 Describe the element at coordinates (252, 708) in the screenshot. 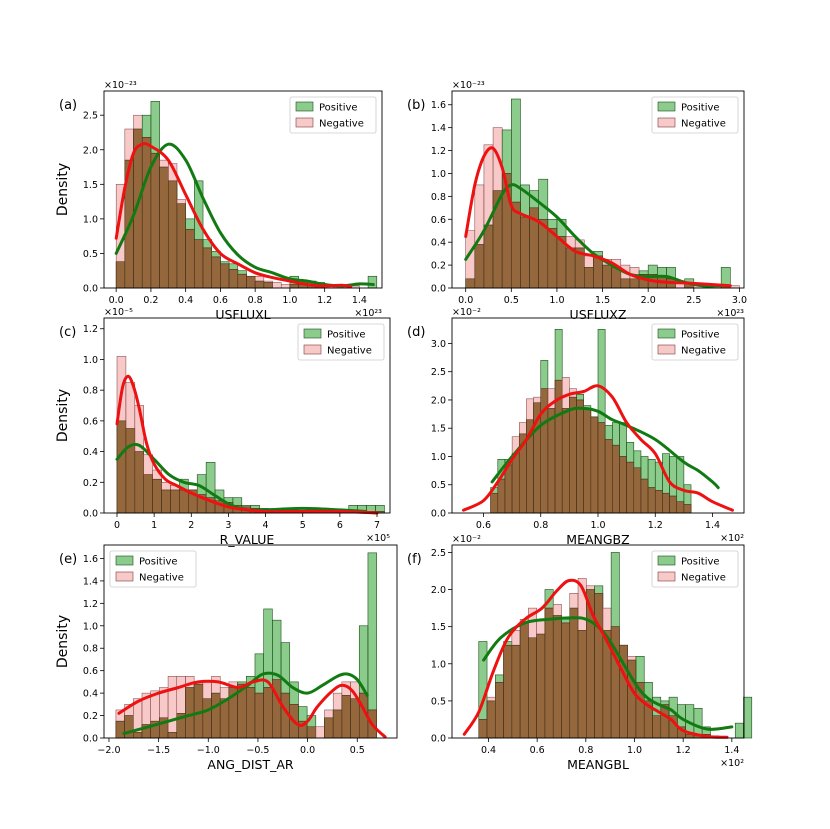

I see `kde-negative-line` at that location.